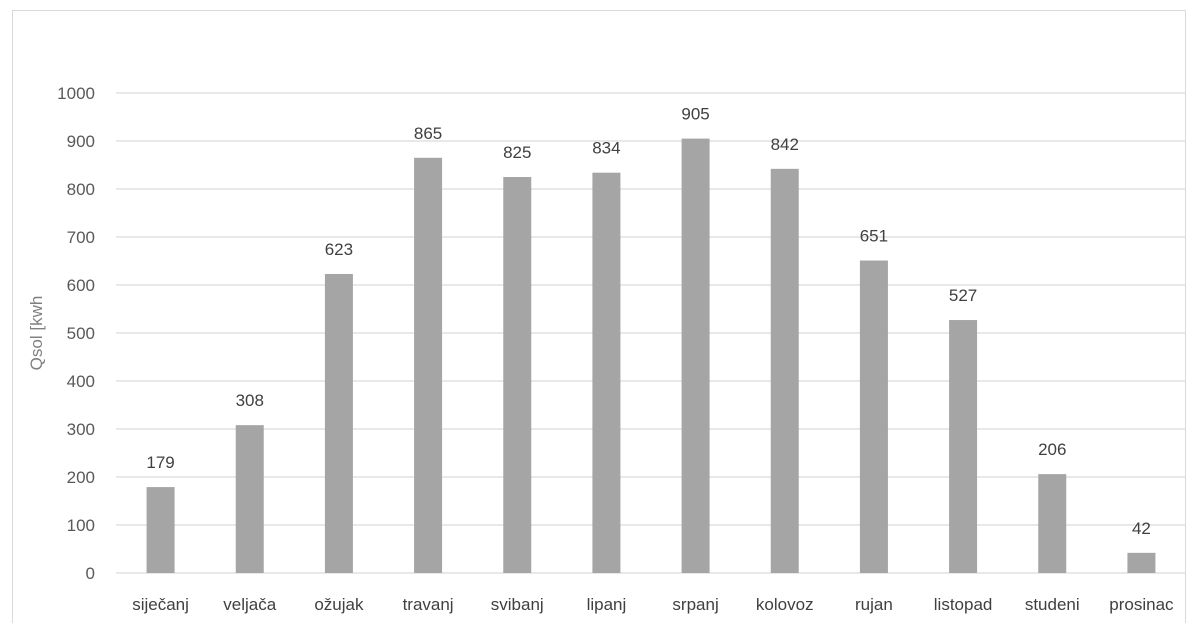 This screenshot has height=623, width=1188. What do you see at coordinates (607, 604) in the screenshot?
I see `category-label: lipanj` at bounding box center [607, 604].